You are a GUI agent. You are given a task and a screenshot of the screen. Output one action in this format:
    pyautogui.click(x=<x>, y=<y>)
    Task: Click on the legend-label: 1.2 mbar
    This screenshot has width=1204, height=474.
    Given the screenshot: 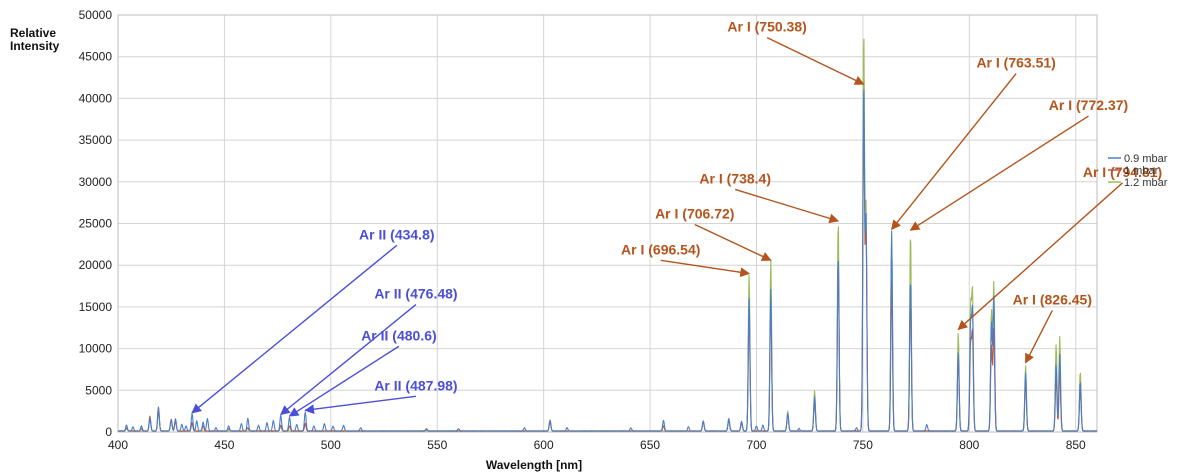 What is the action you would take?
    pyautogui.click(x=1146, y=183)
    